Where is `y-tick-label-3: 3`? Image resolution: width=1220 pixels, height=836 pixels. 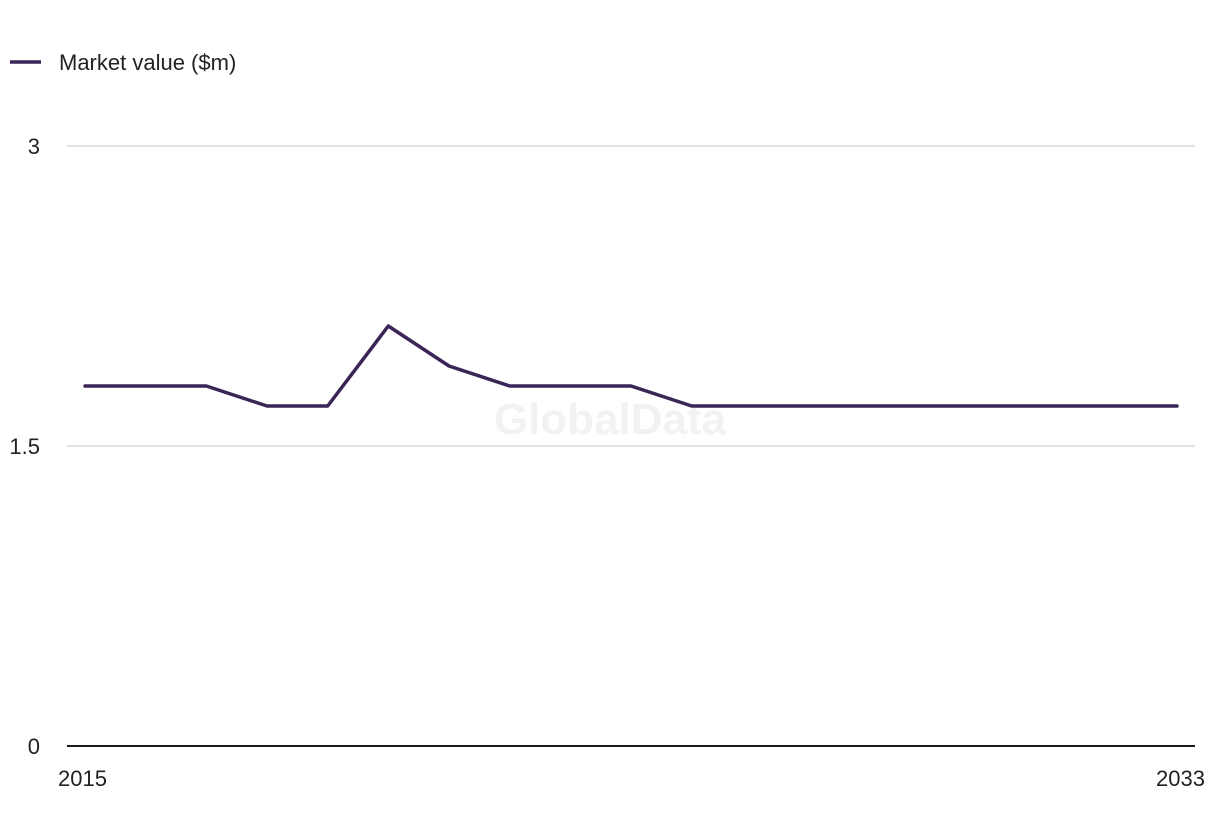 y-tick-label-3: 3 is located at coordinates (34, 146).